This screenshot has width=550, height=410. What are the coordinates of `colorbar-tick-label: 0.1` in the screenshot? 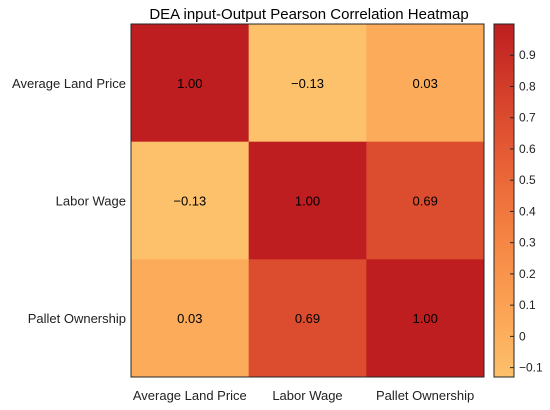 It's located at (527, 305).